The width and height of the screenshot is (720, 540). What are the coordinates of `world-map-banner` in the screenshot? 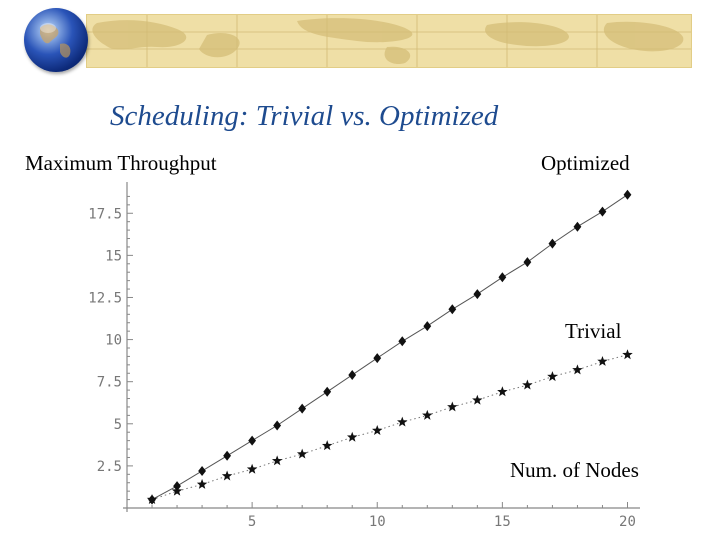 It's located at (389, 41).